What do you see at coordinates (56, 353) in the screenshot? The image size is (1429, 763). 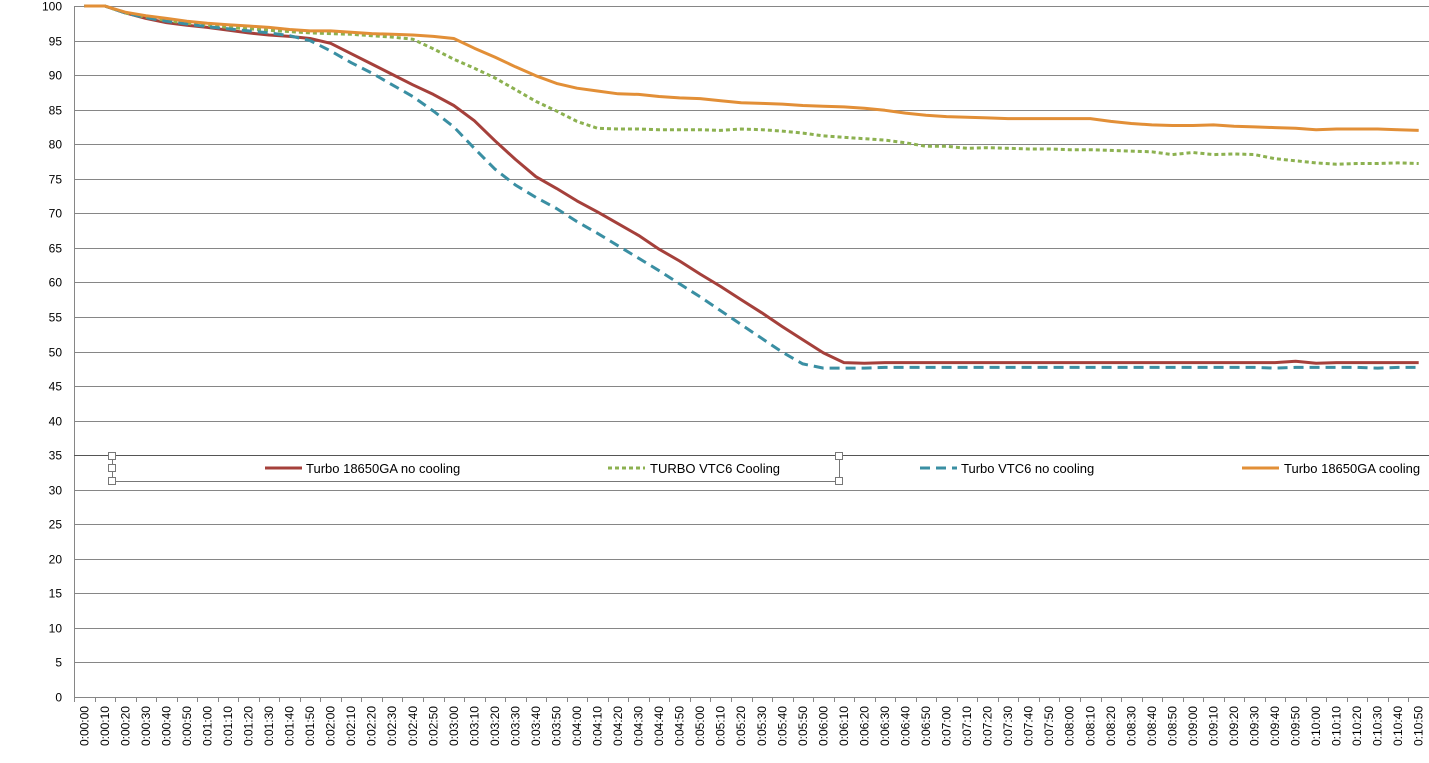 I see `y-tick-label: 50` at bounding box center [56, 353].